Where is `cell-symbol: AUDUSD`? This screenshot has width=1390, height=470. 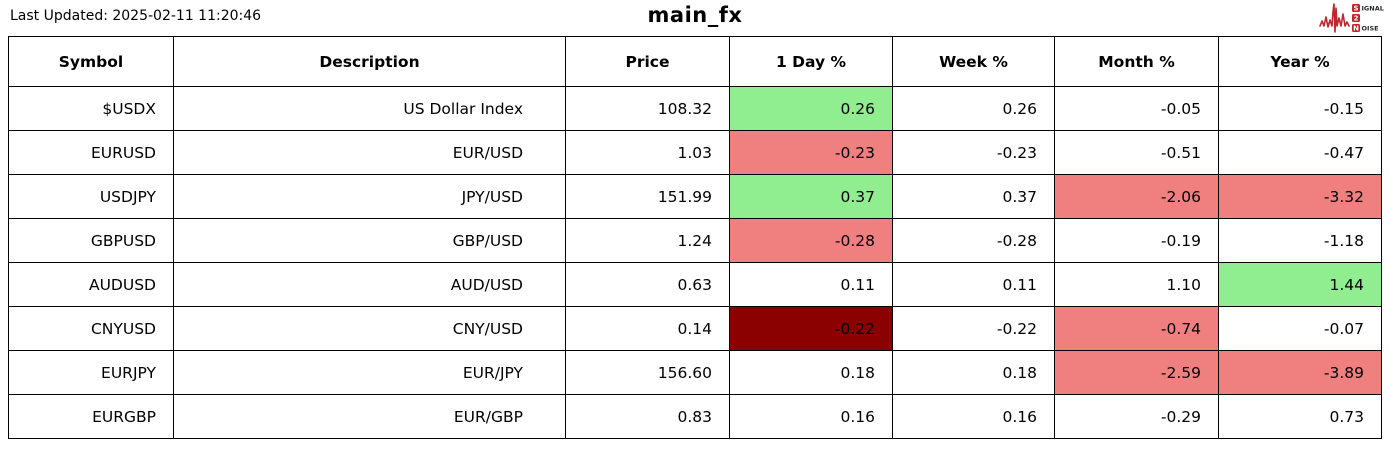
cell-symbol: AUDUSD is located at coordinates (91, 284).